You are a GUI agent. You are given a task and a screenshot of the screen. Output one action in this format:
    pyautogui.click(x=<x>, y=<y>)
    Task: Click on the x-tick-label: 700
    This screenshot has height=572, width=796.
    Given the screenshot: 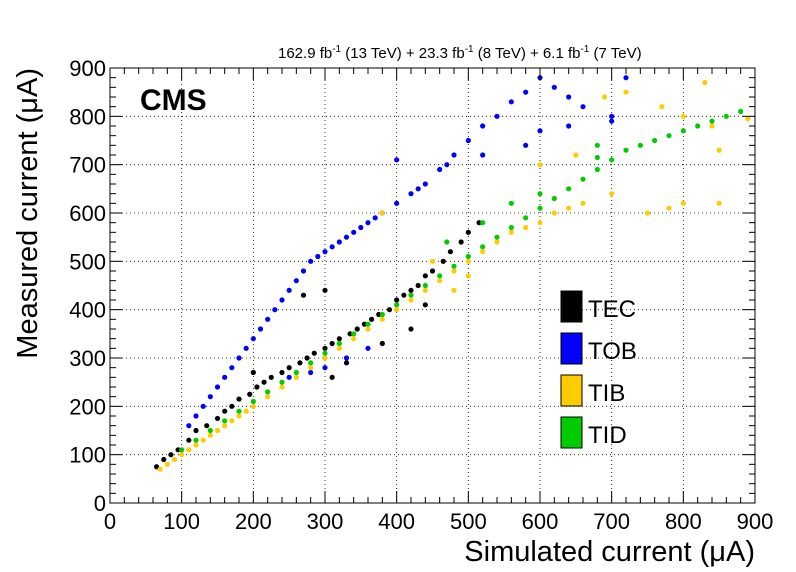 What is the action you would take?
    pyautogui.click(x=611, y=521)
    